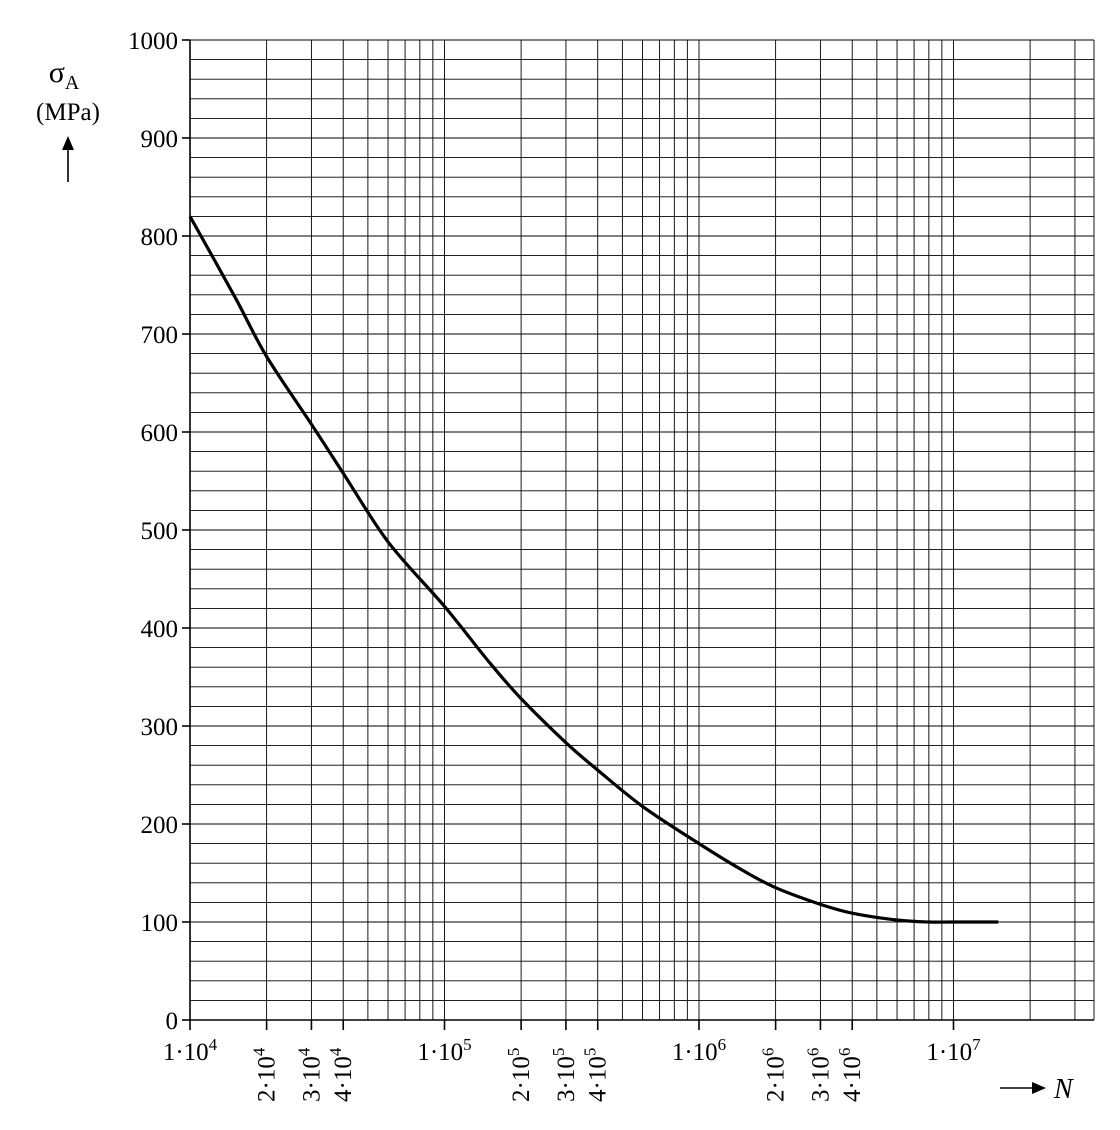  What do you see at coordinates (160, 237) in the screenshot?
I see `y-tick-label: 800` at bounding box center [160, 237].